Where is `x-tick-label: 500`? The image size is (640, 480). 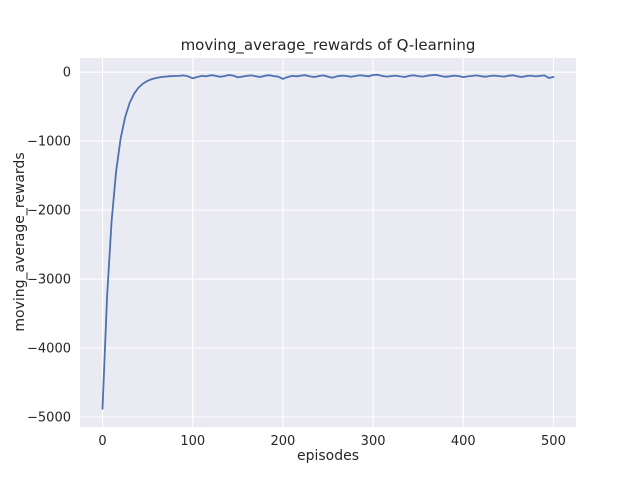 x-tick-label: 500 is located at coordinates (553, 441).